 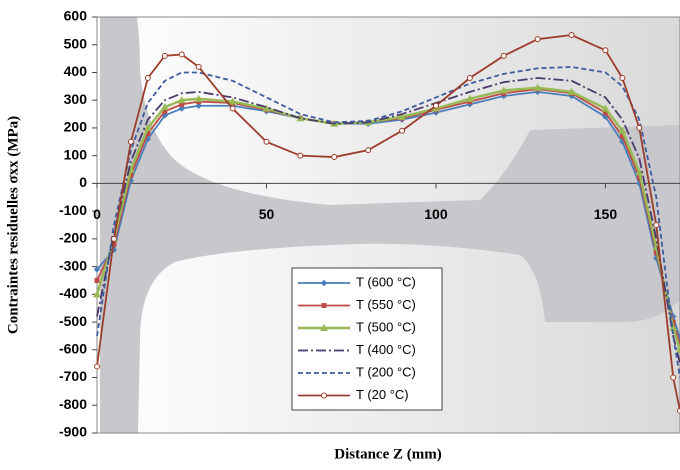 I want to click on x-tick-label: 0, so click(x=97, y=214).